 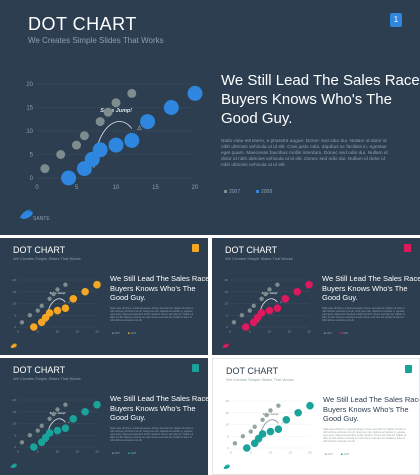 I want to click on slide-number-badge: 1, so click(x=396, y=20).